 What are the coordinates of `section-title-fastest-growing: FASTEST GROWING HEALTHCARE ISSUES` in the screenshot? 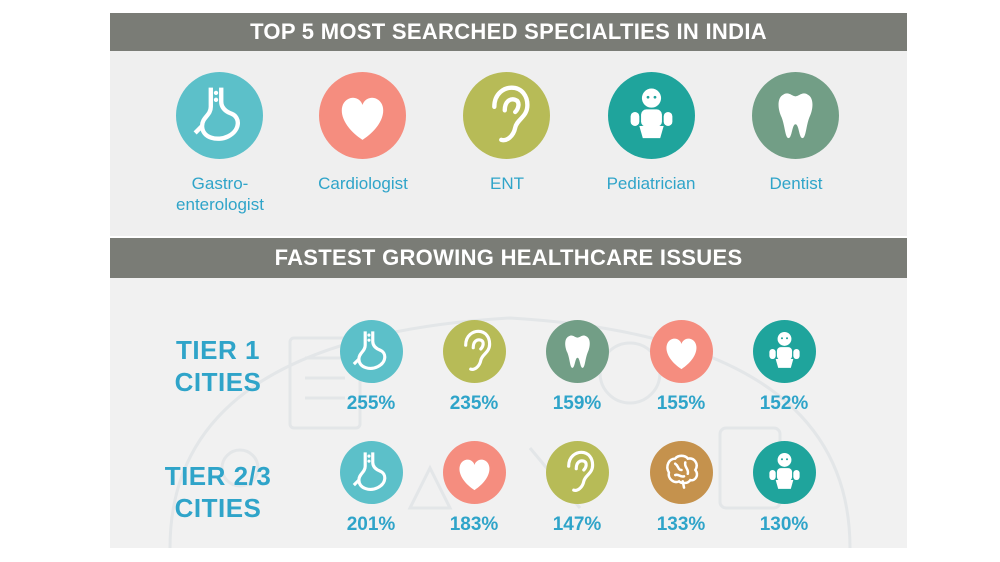 It's located at (508, 258).